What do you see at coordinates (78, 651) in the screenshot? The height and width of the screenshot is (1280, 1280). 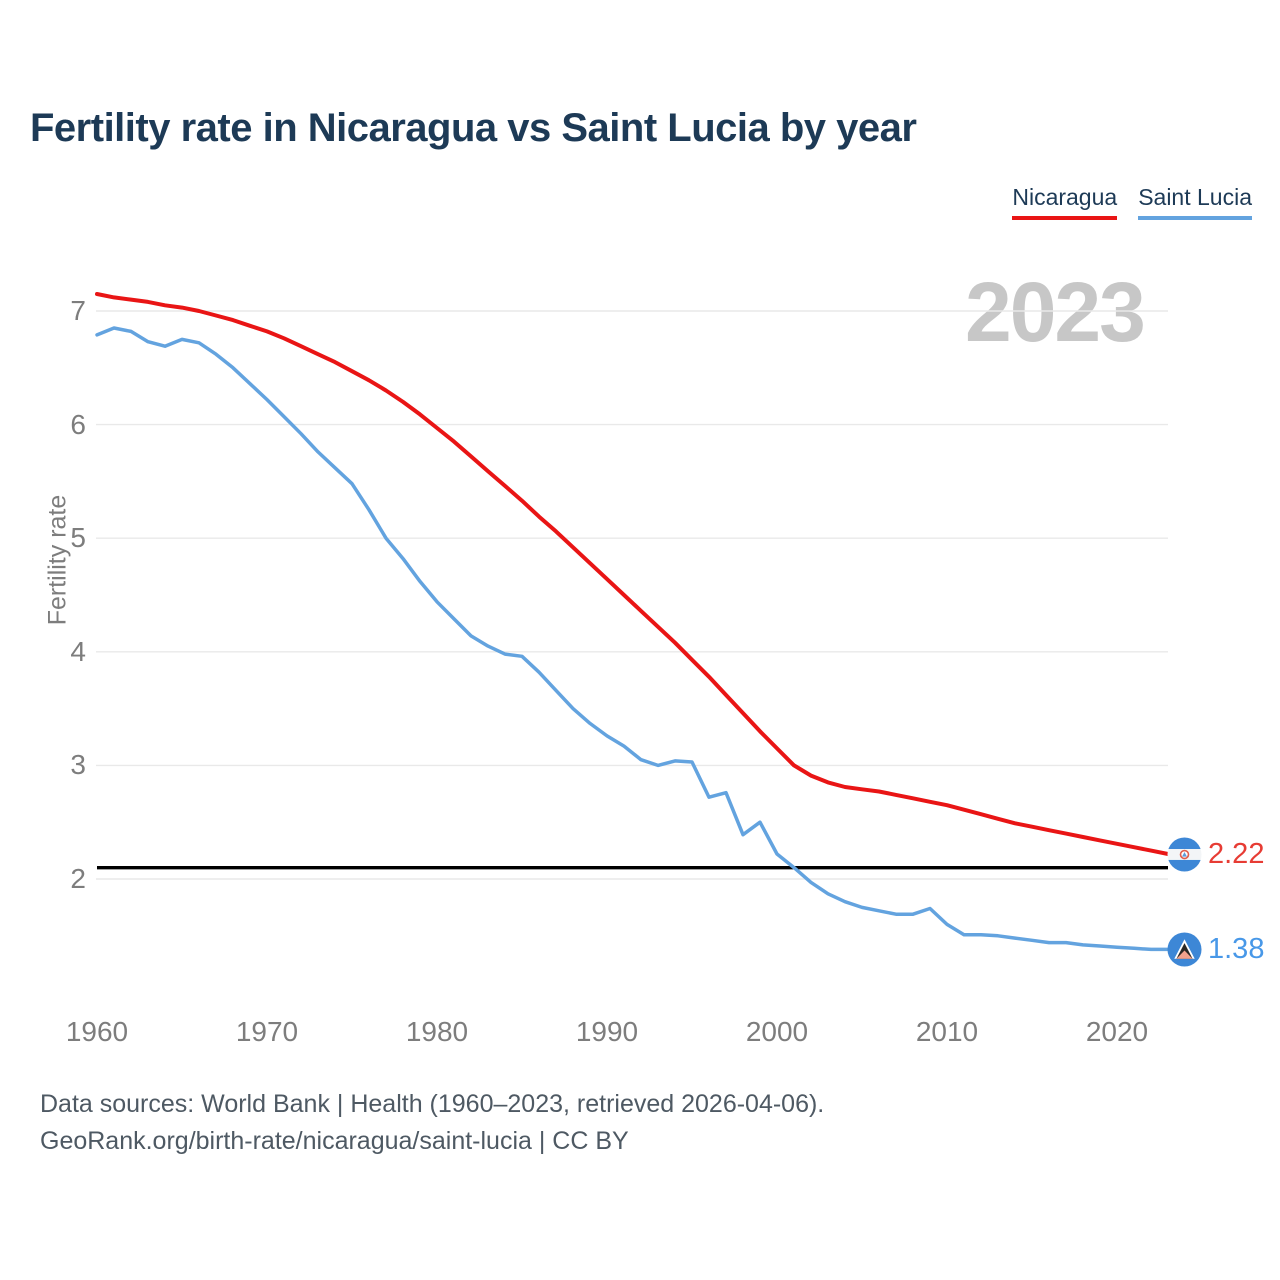 I see `y-tick-4: 4` at bounding box center [78, 651].